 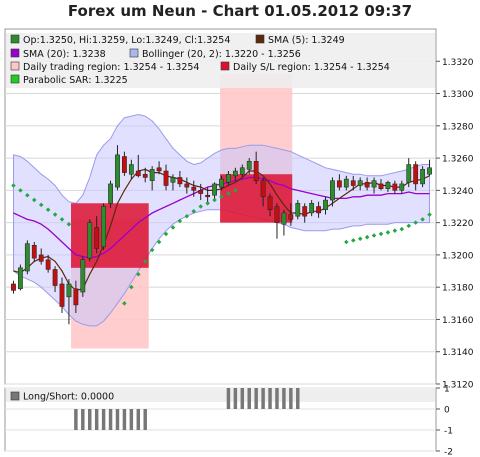 I want to click on y-tick-label: 1.3200, so click(x=458, y=256).